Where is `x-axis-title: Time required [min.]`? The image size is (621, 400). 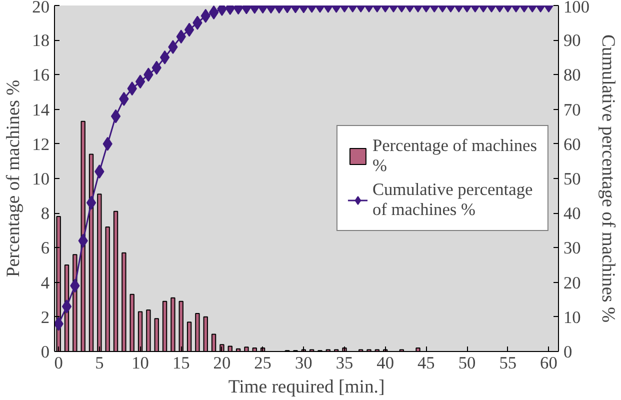 x-axis-title: Time required [min.] is located at coordinates (306, 387).